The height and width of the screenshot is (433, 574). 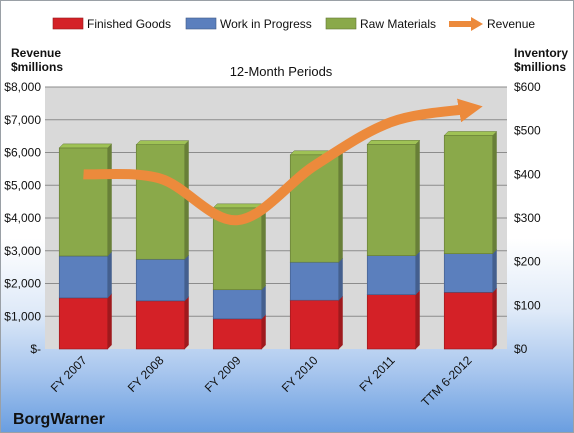 I want to click on x-tick-label: FY 2008, so click(x=146, y=374).